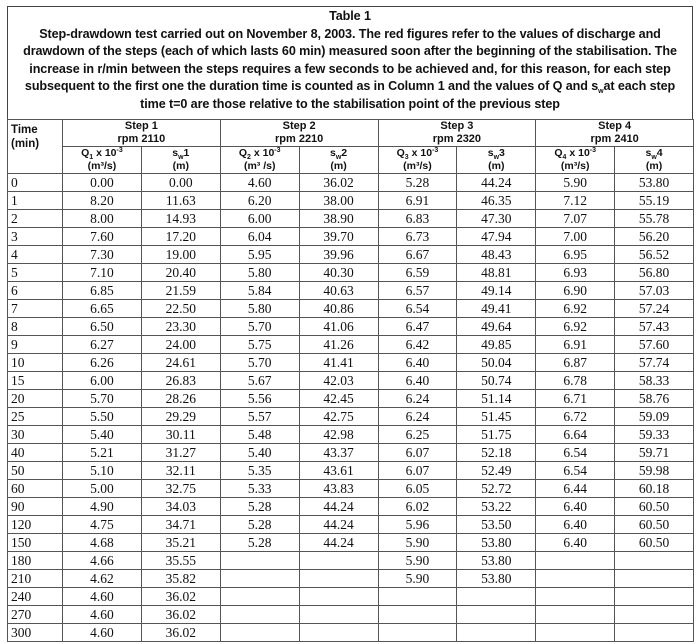  Describe the element at coordinates (338, 236) in the screenshot. I see `value-cell: 39.70` at that location.